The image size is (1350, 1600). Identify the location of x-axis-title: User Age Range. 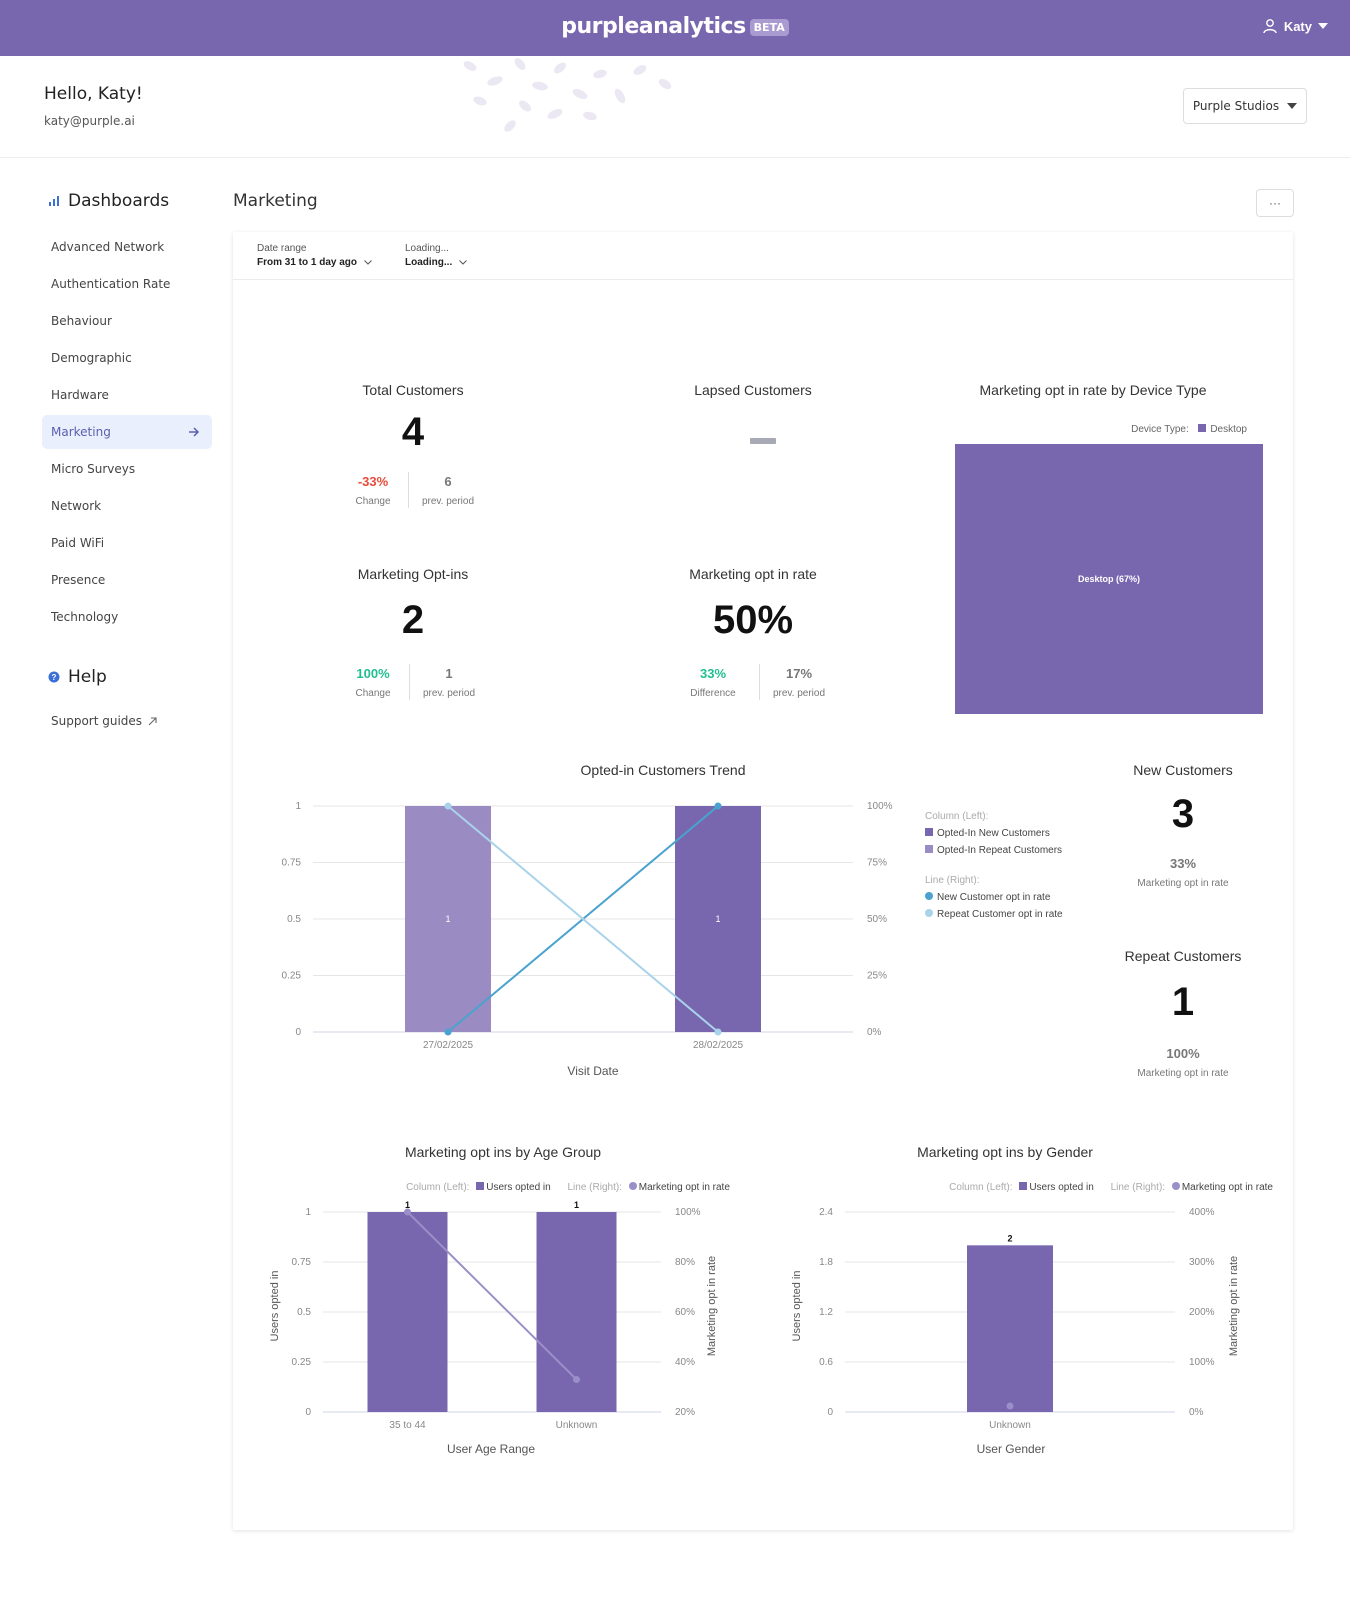
(491, 1449).